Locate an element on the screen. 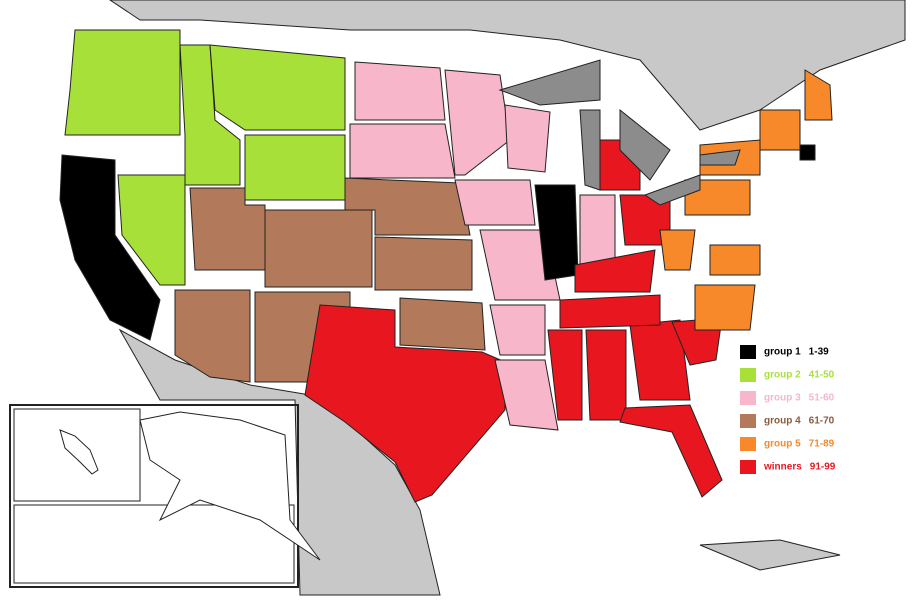 The image size is (915, 609). legend-label: winners is located at coordinates (782, 467).